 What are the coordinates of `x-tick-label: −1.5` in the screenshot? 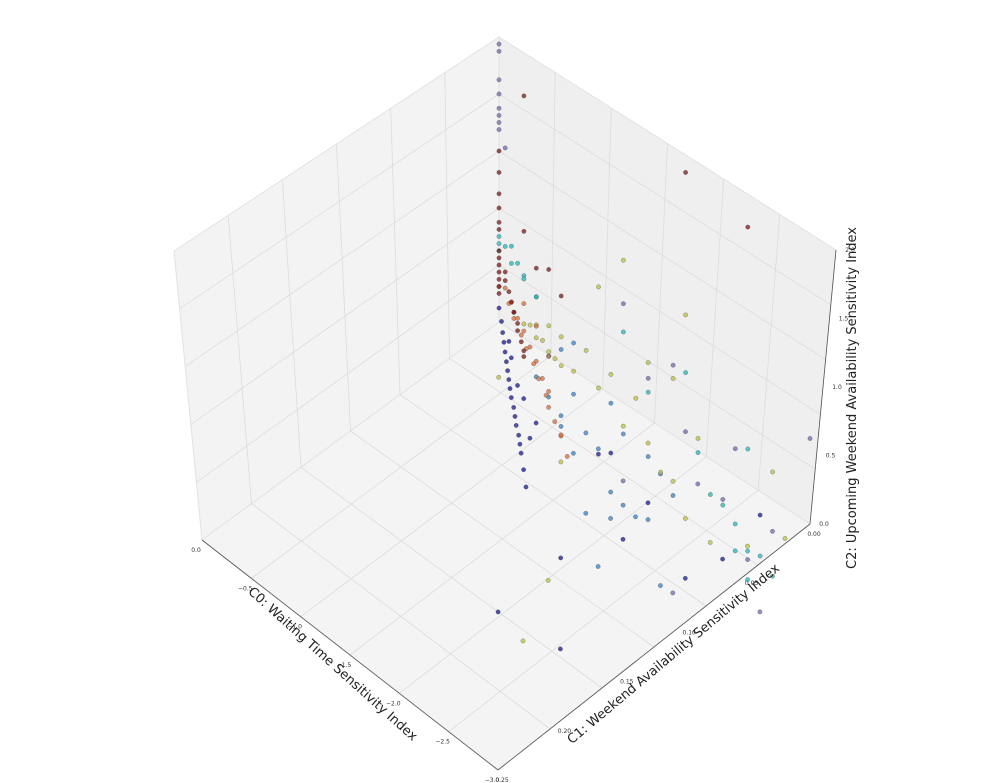 It's located at (344, 665).